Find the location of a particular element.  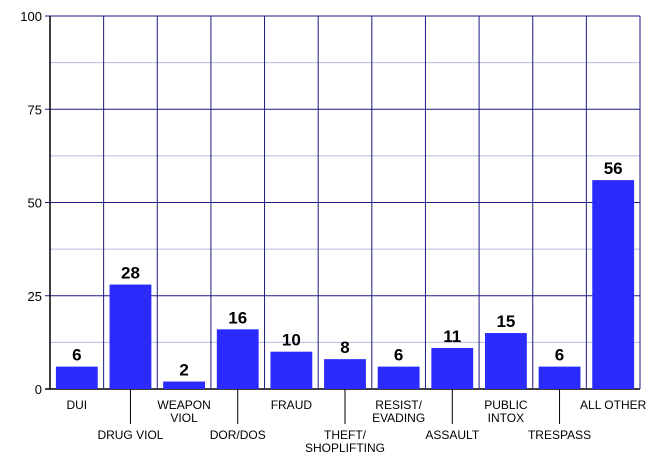

x-tick-label: ASSAULT is located at coordinates (452, 435).